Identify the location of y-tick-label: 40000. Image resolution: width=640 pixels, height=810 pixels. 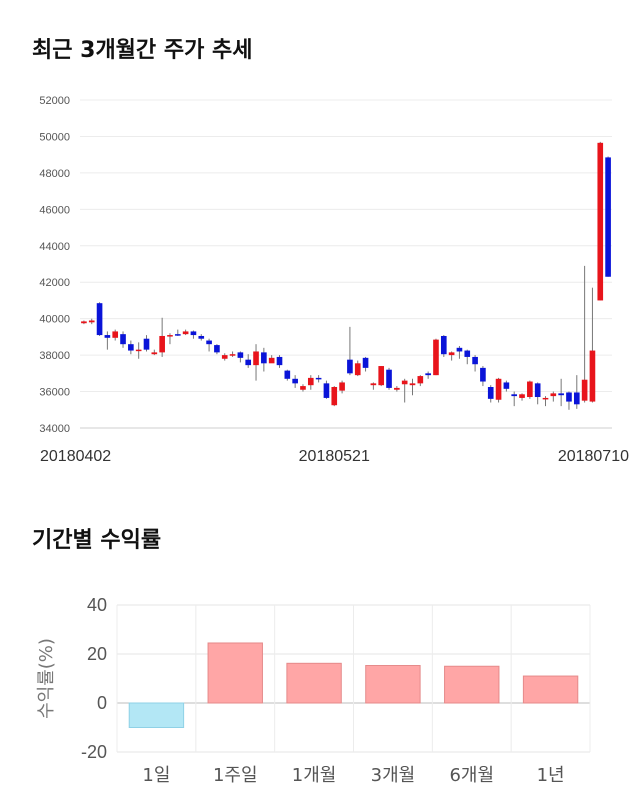
(54, 320).